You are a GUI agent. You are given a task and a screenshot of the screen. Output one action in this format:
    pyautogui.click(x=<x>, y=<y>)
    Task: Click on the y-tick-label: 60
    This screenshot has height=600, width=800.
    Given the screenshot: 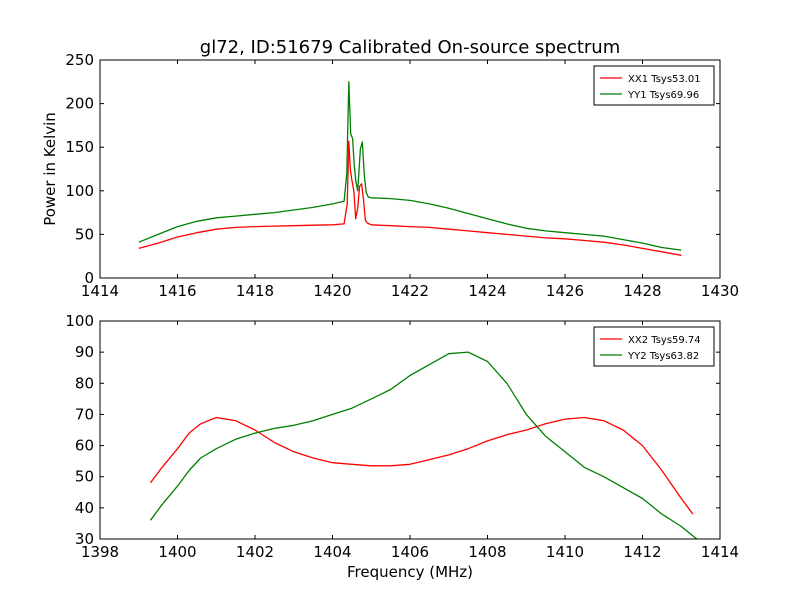 What is the action you would take?
    pyautogui.click(x=84, y=446)
    